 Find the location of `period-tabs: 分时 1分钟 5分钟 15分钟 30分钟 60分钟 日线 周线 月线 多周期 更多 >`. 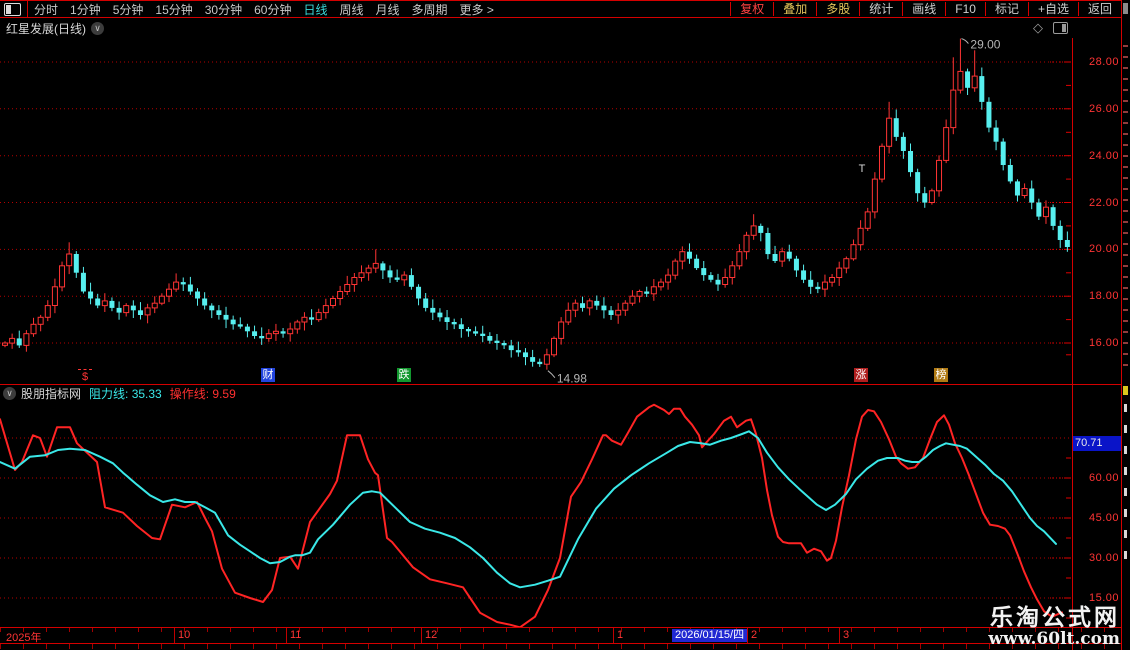

period-tabs: 分时 1分钟 5分钟 15分钟 30分钟 60分钟 日线 周线 月线 多周期 更多 > is located at coordinates (264, 9).